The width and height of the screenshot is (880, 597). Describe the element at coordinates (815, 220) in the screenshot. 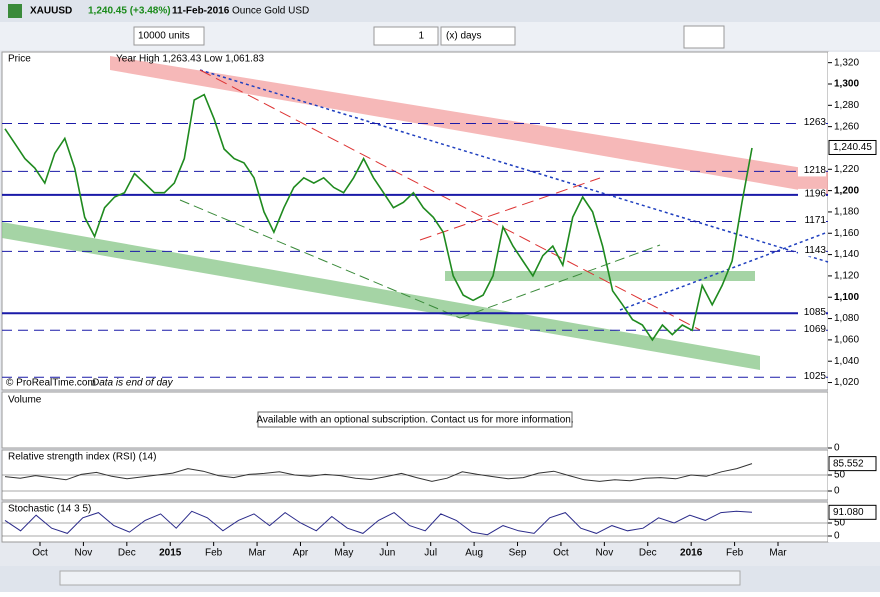

I see `level-label: 1171` at that location.